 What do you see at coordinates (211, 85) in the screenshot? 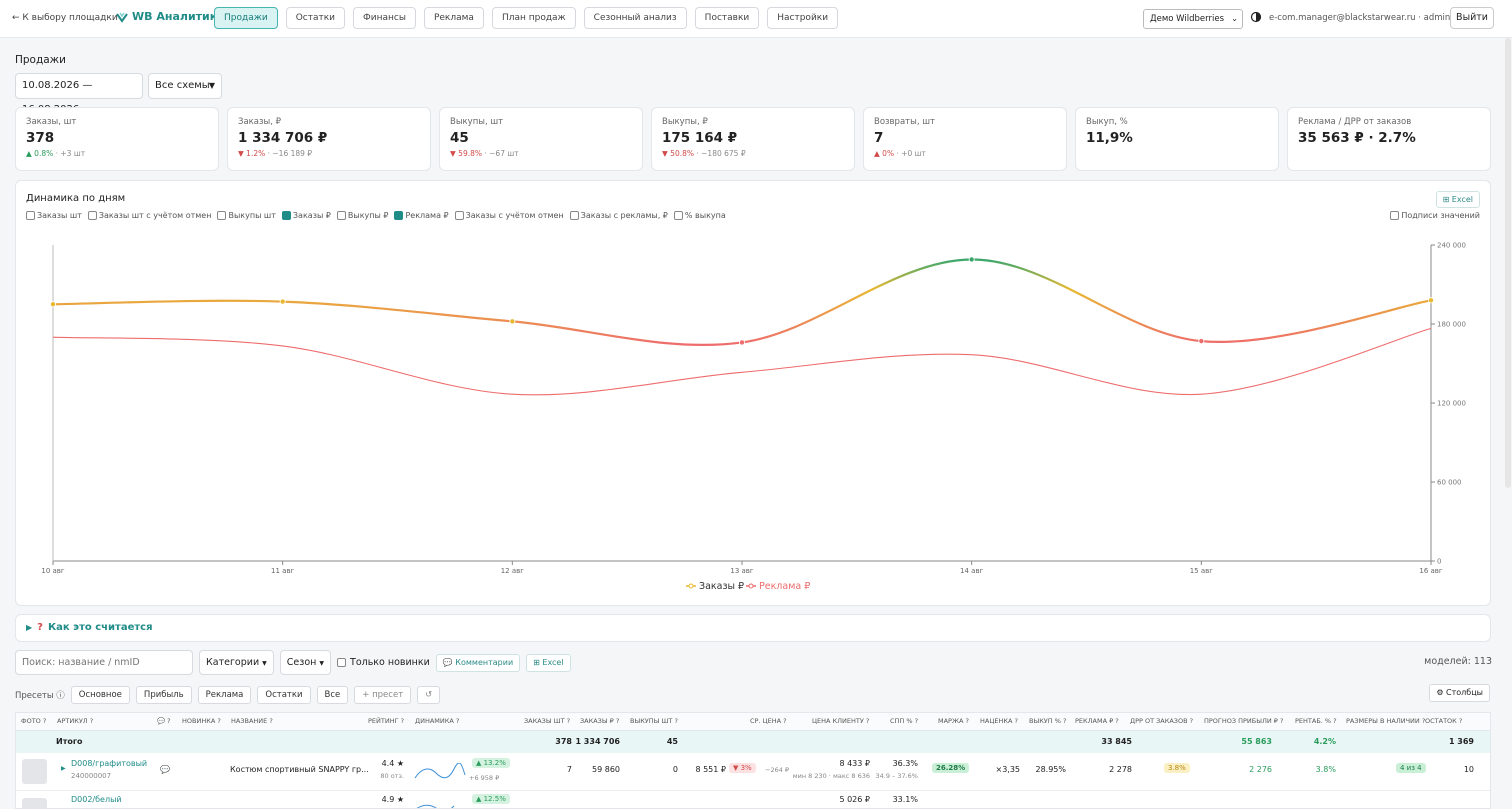
I see `caret-down-icon: ▼` at bounding box center [211, 85].